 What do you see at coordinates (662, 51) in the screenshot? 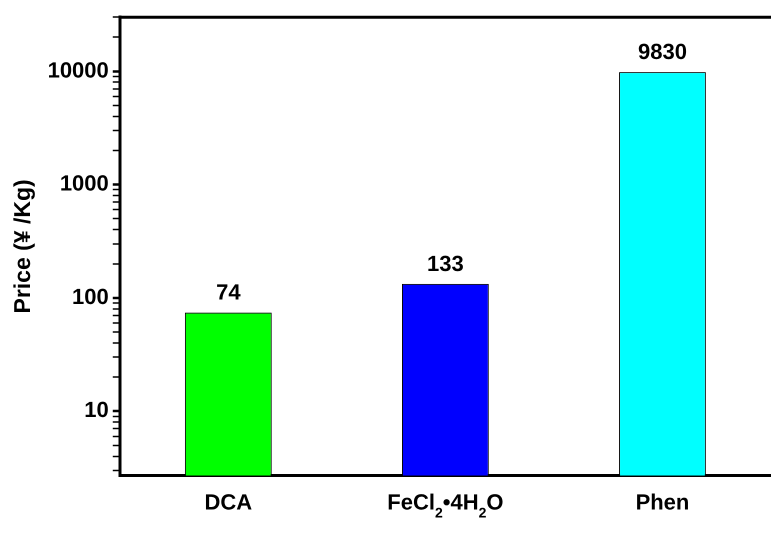
I see `data-label: 9830` at bounding box center [662, 51].